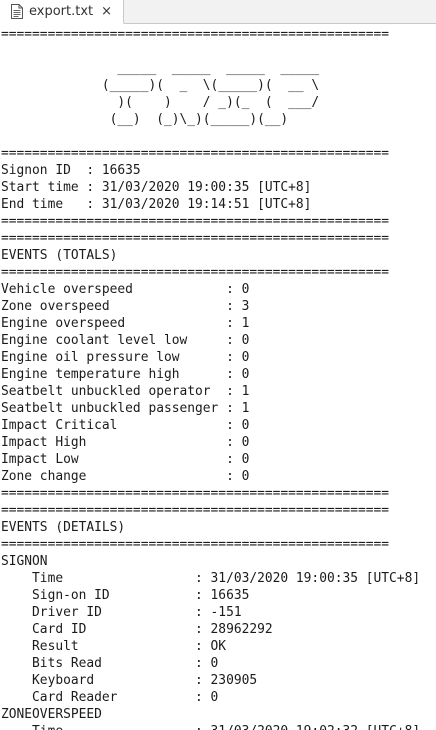  What do you see at coordinates (210, 289) in the screenshot?
I see `text-line: Vehicle overspeed : 0` at bounding box center [210, 289].